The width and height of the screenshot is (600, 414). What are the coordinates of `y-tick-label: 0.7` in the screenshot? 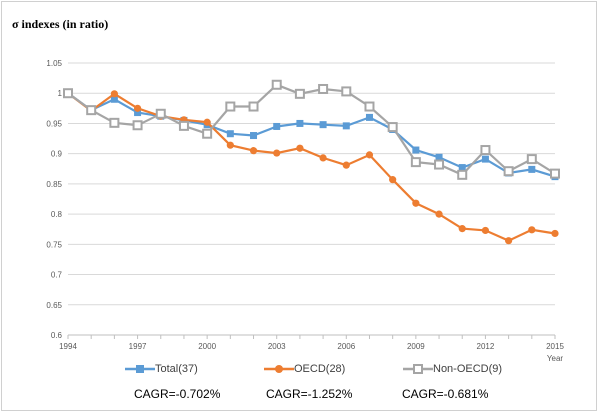 It's located at (57, 275).